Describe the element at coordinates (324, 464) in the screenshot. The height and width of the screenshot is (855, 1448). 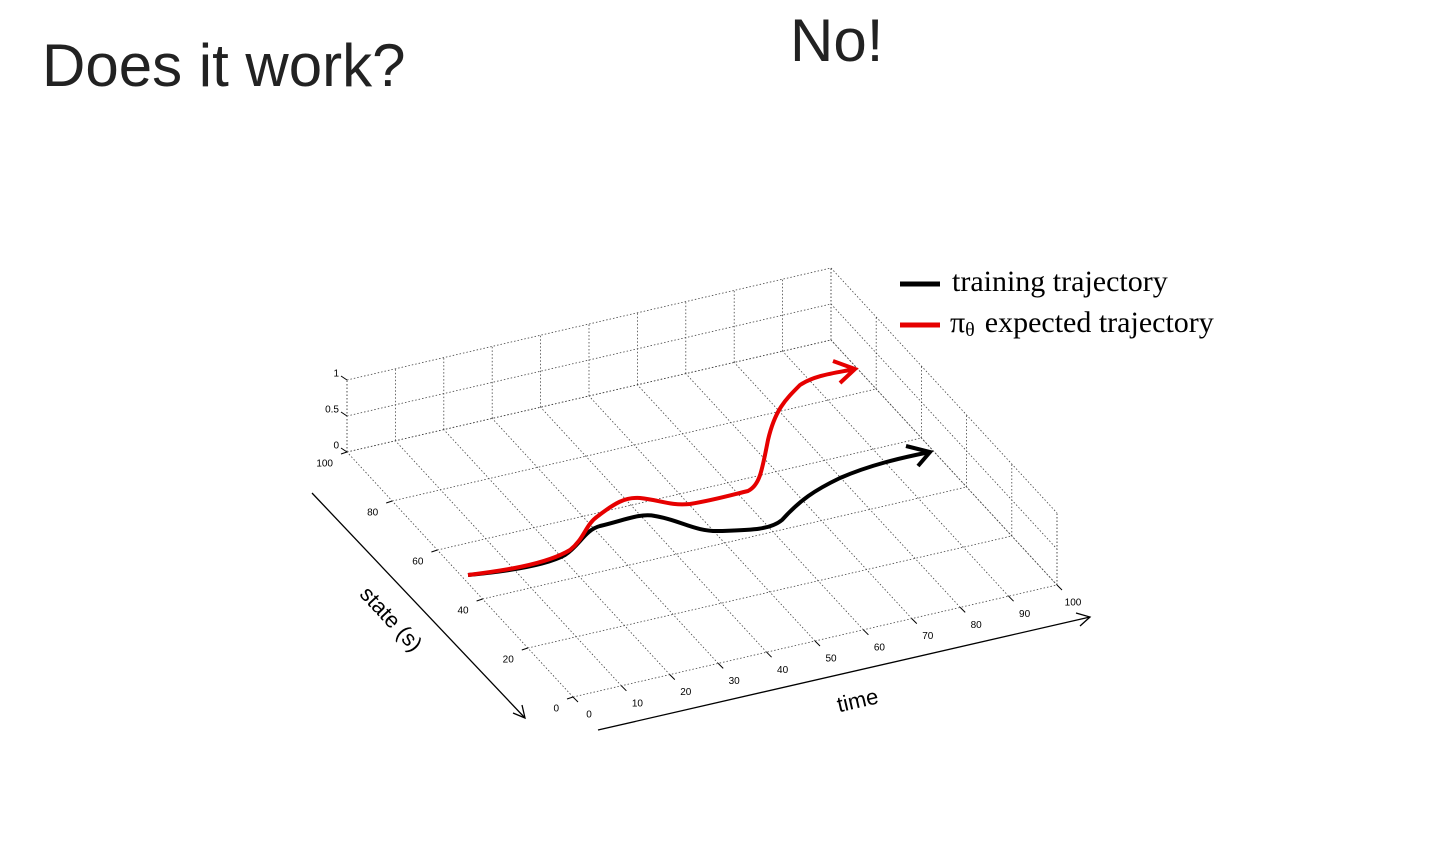
I see `y-tick-label: 100` at that location.